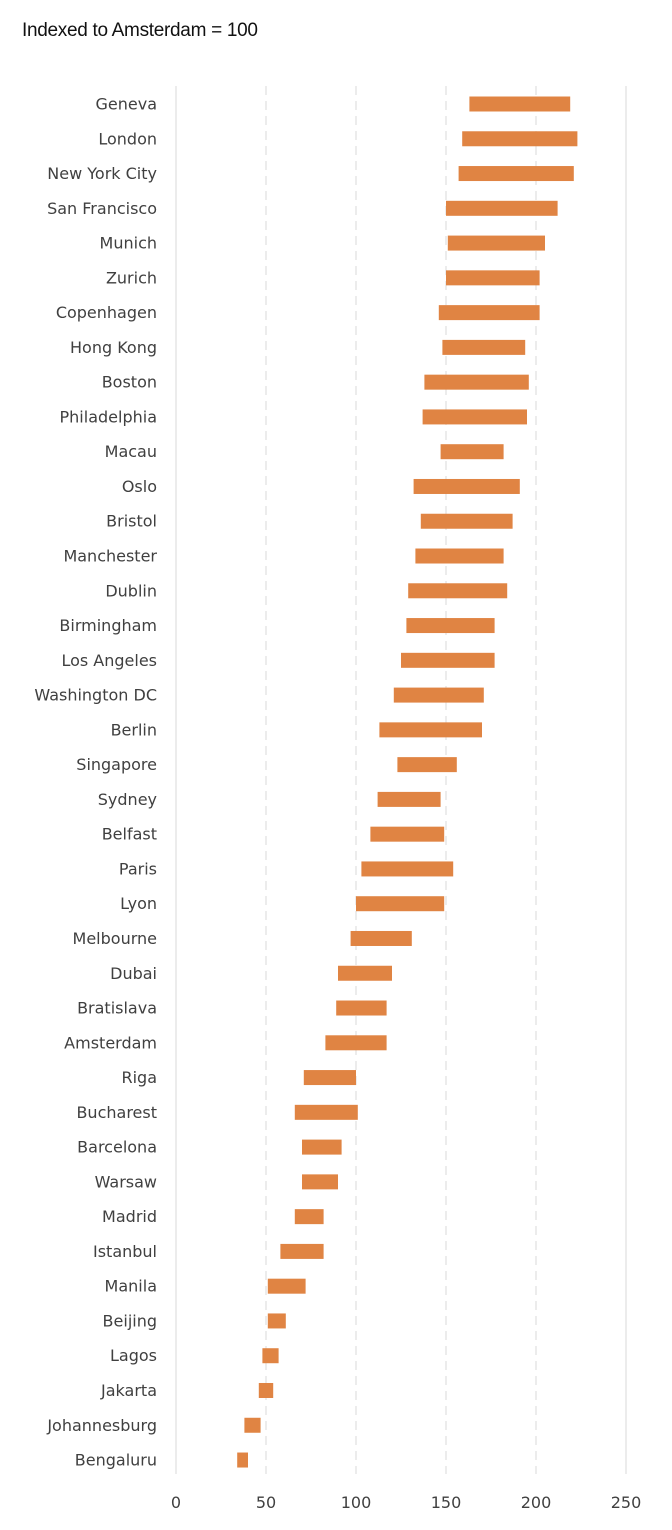 The width and height of the screenshot is (672, 1530). What do you see at coordinates (176, 1502) in the screenshot?
I see `x-tick-label: 0` at bounding box center [176, 1502].